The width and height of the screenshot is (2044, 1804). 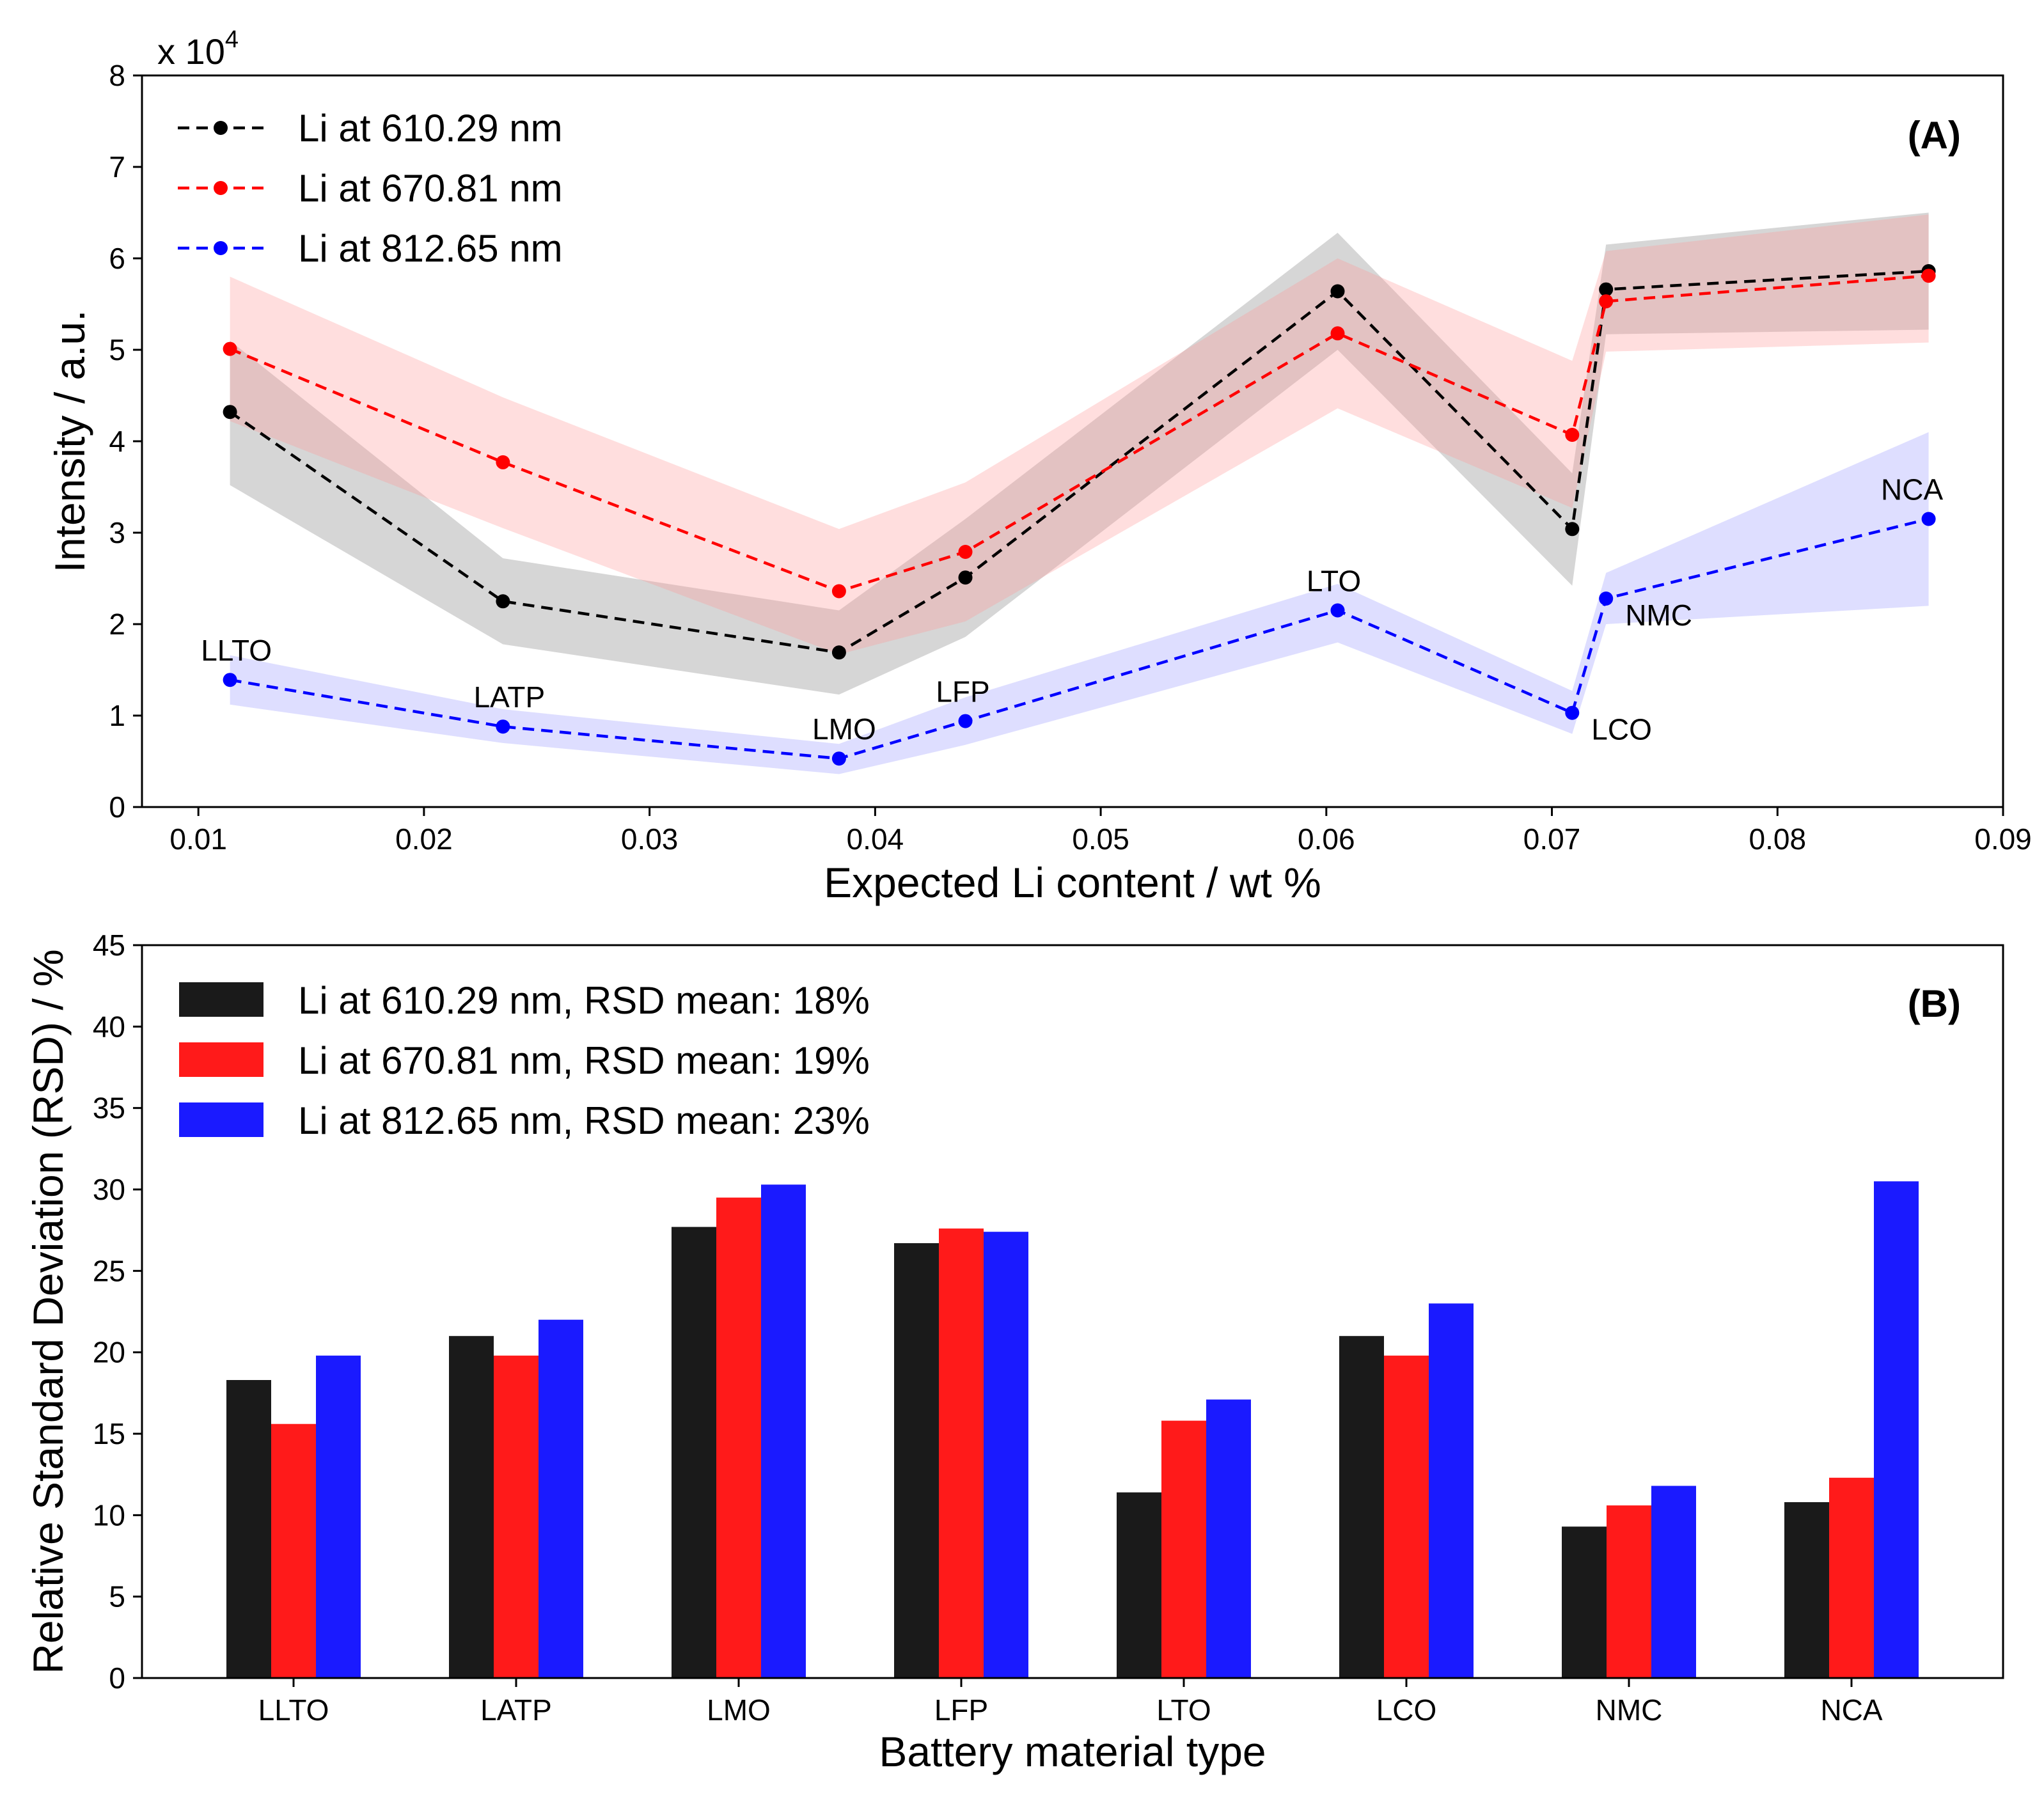 I want to click on x-tick-label-b-nmc: NMC, so click(x=1629, y=1710).